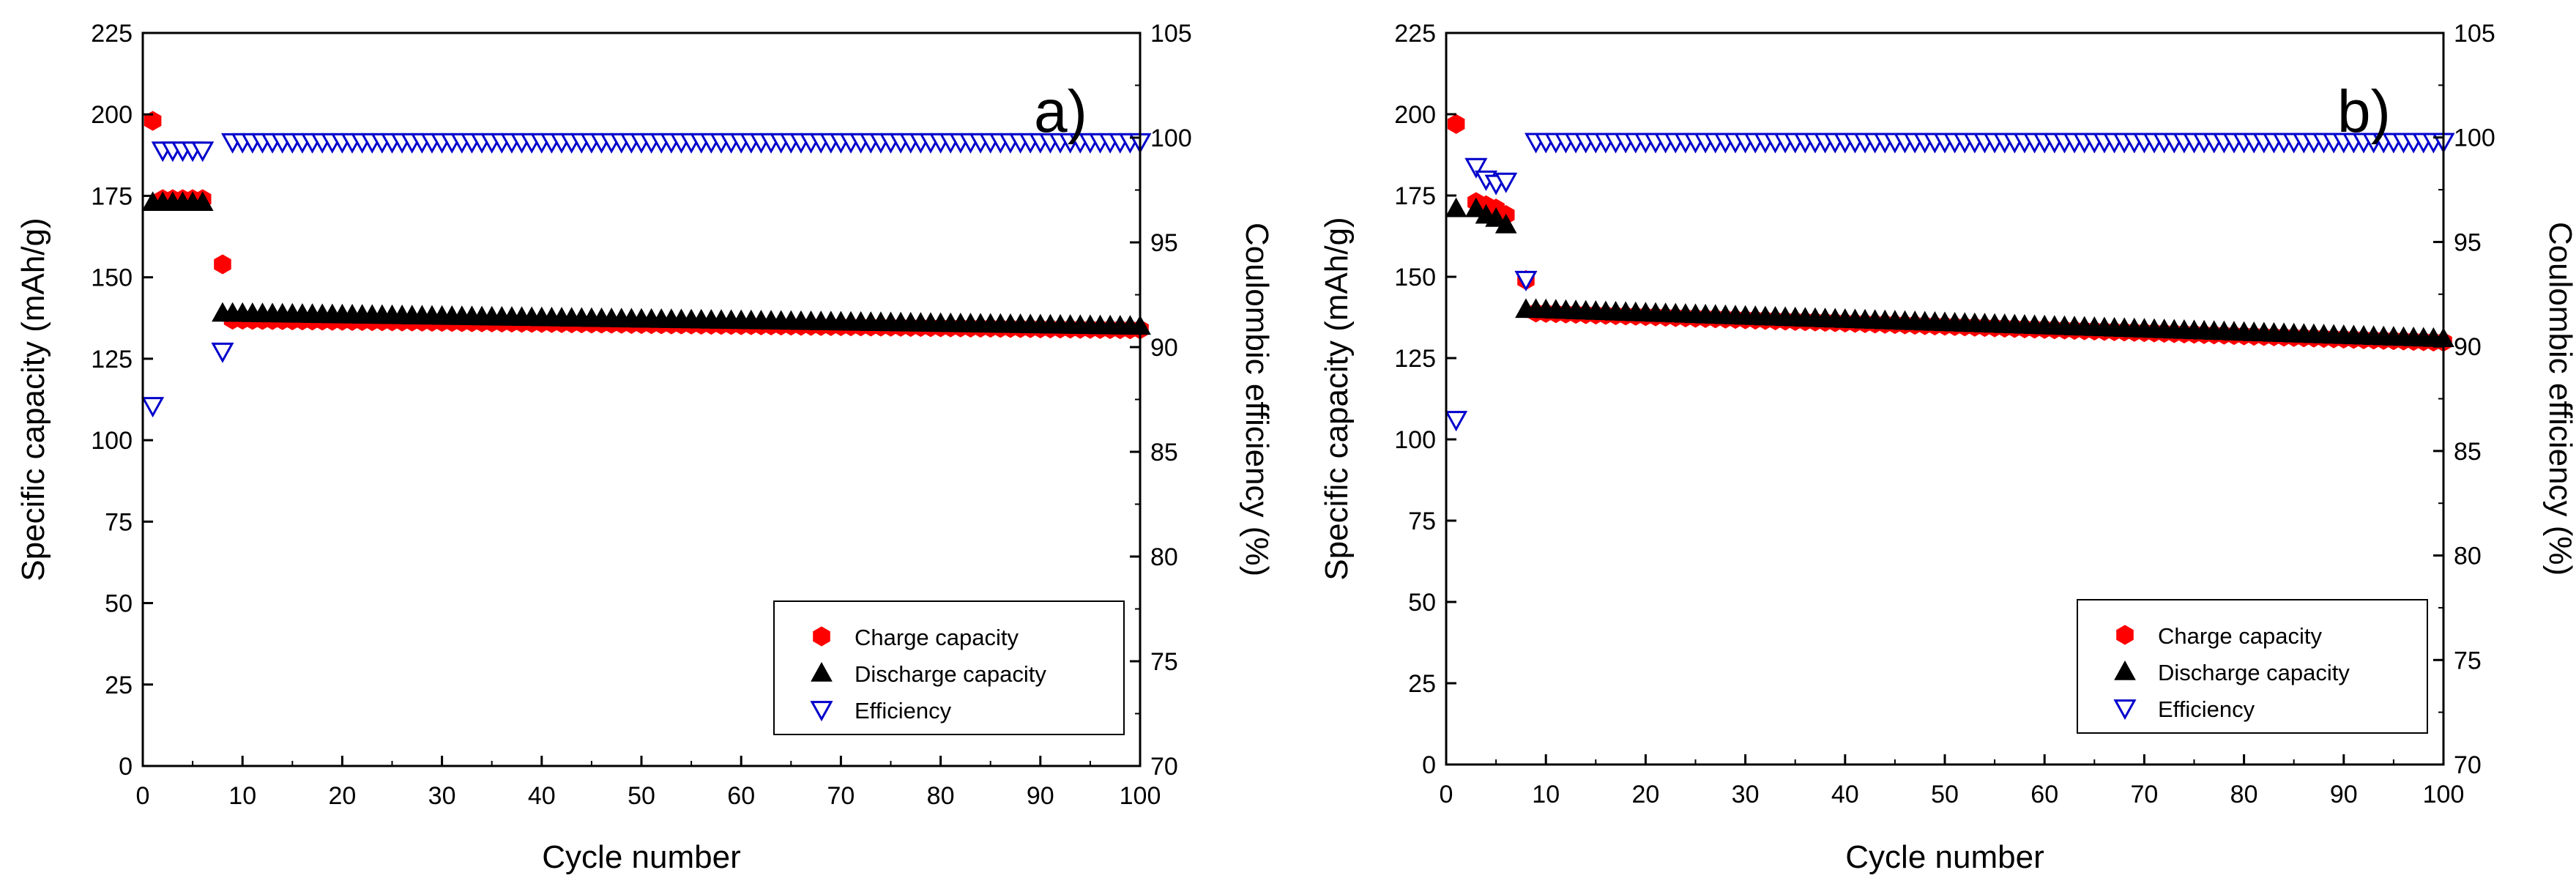 The image size is (2576, 889). I want to click on data-markers, so click(1950, 273).